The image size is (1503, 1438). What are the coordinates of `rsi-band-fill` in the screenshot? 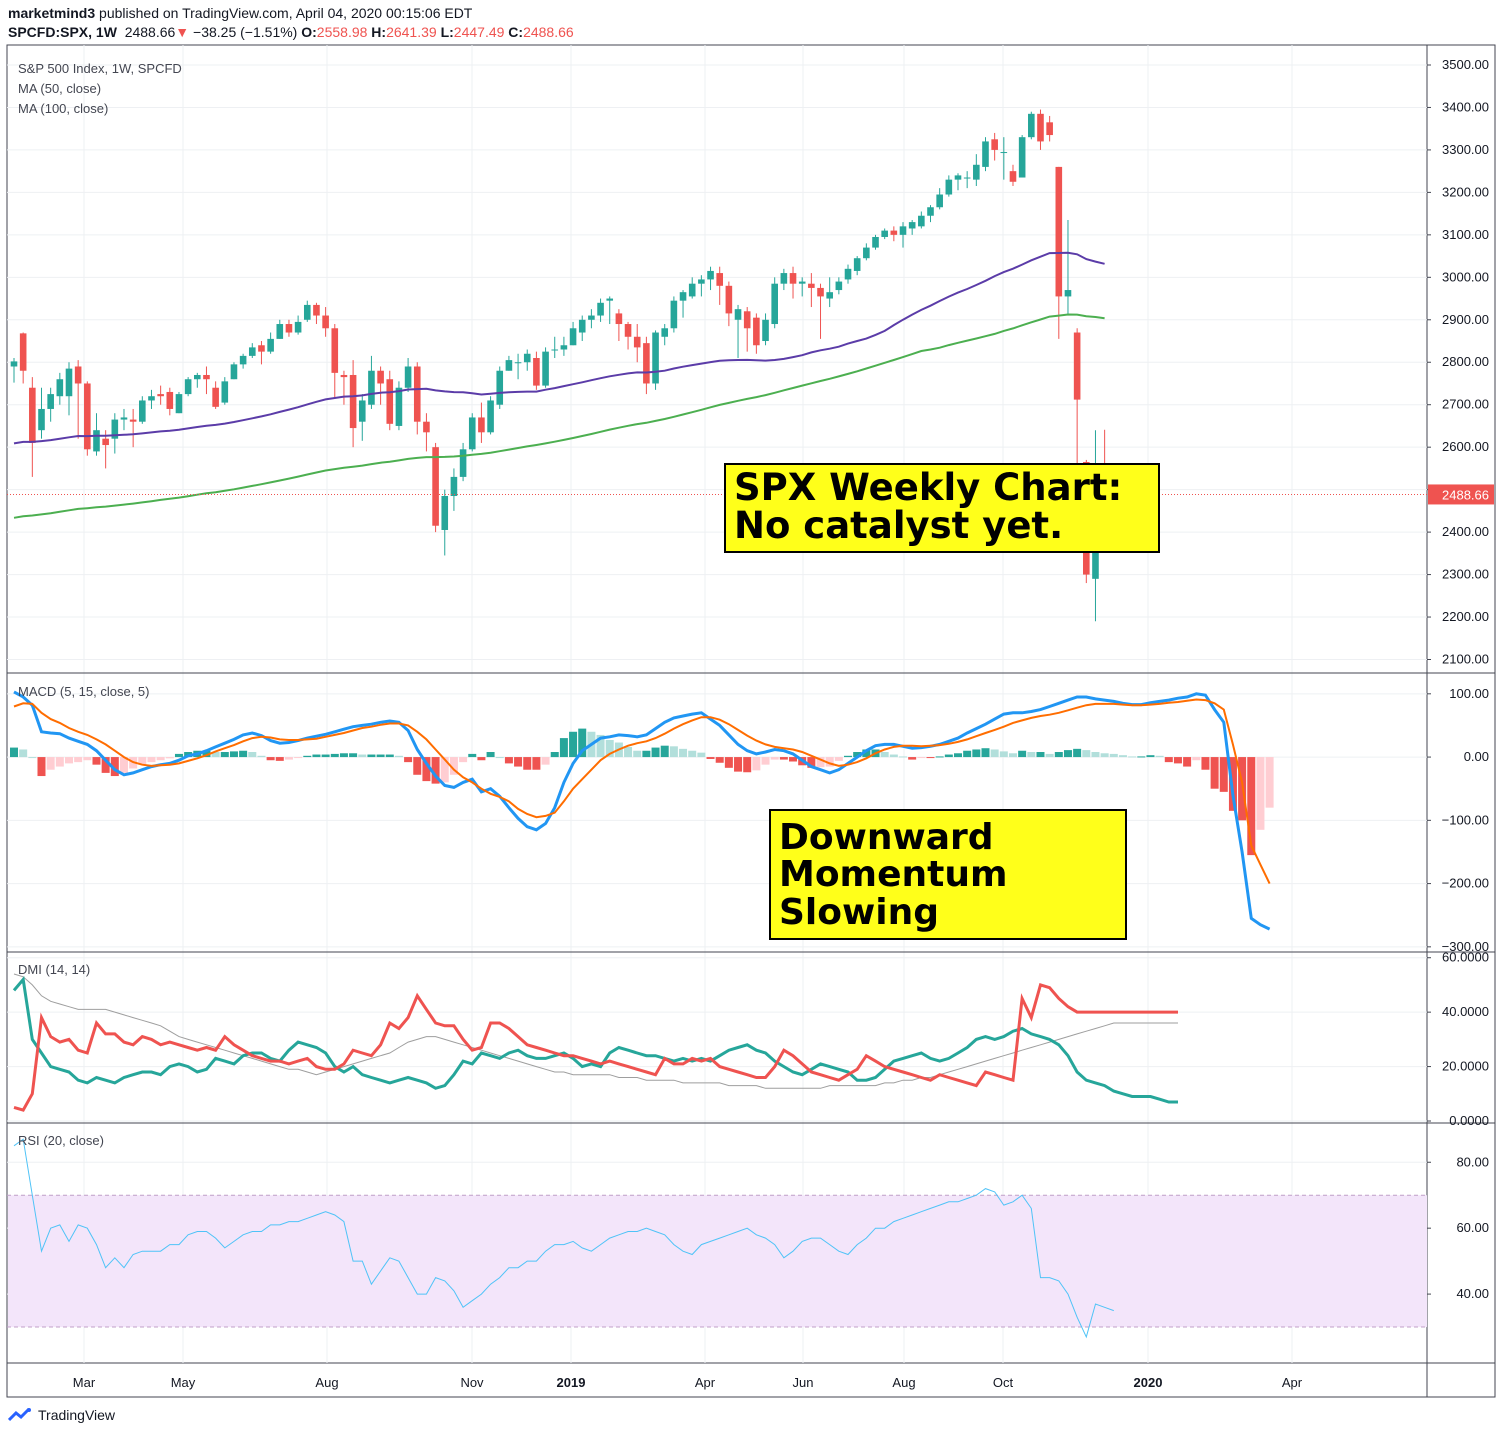 It's located at (717, 1261).